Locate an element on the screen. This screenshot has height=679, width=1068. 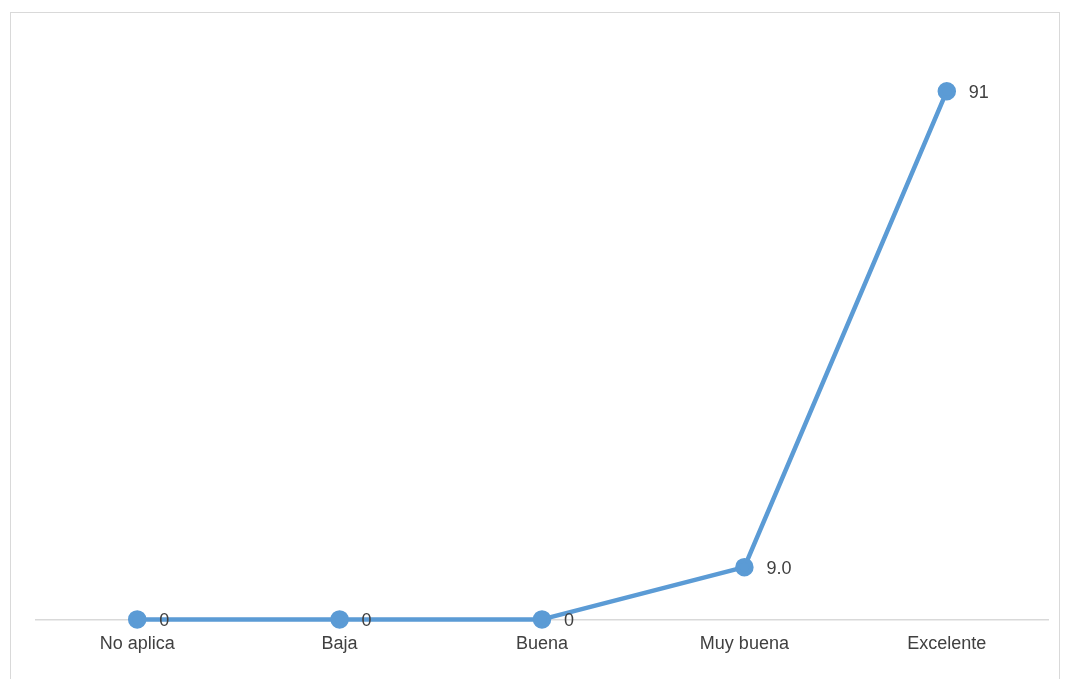
x-tick-label: Baja is located at coordinates (340, 643).